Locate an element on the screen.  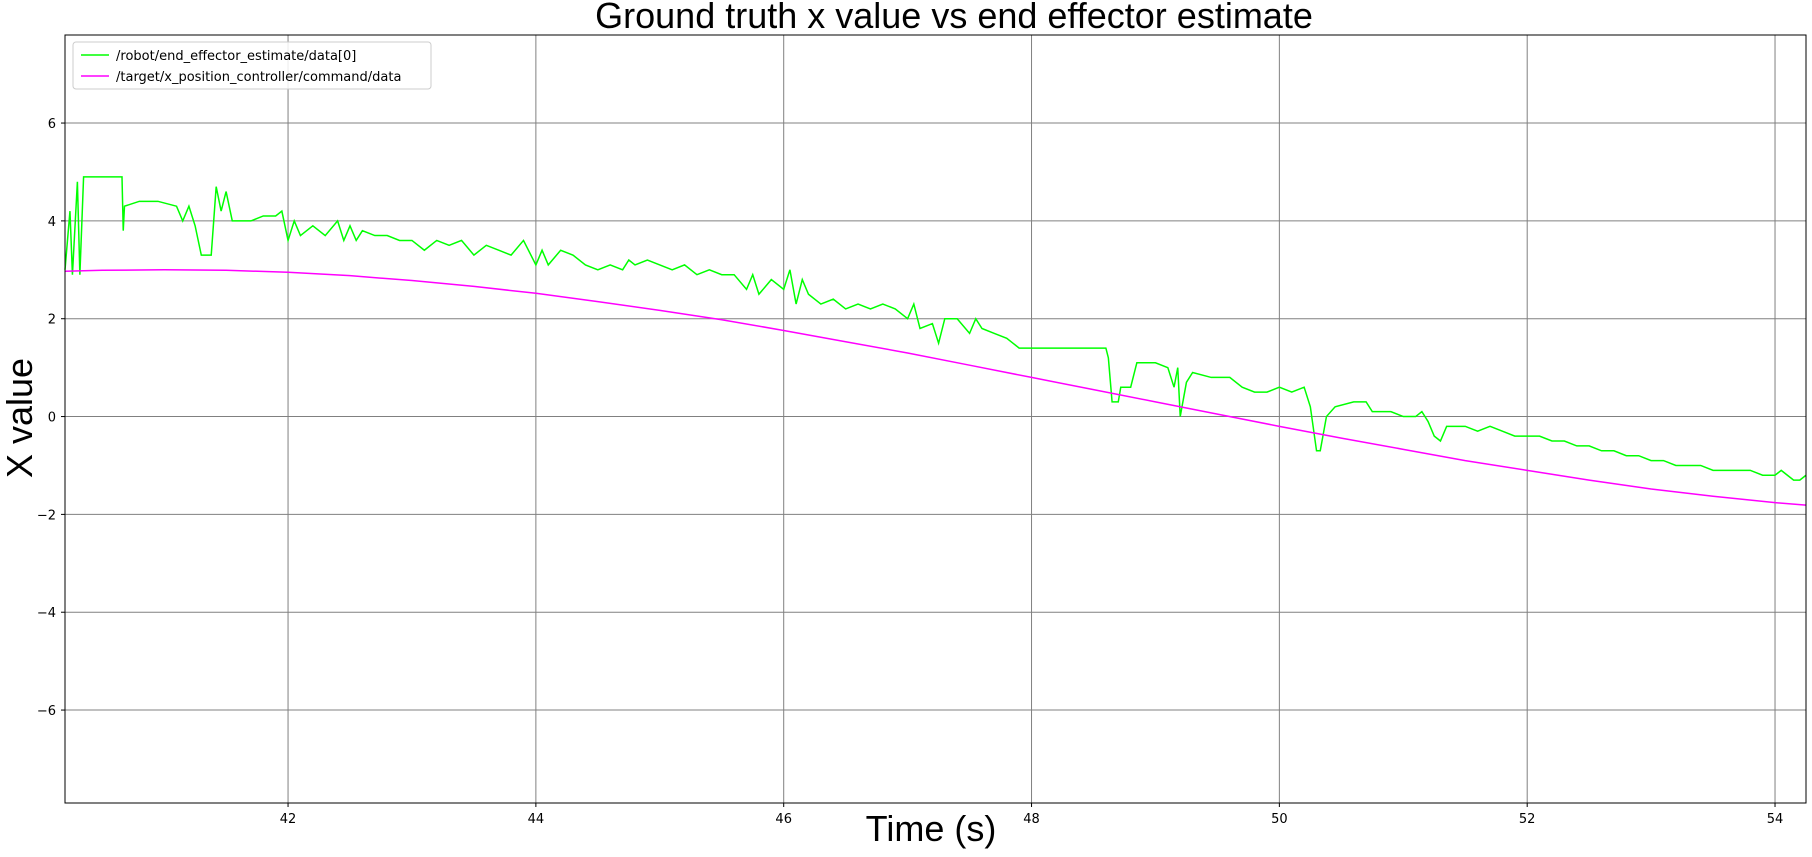
x-axis-label: Time (s) is located at coordinates (931, 828).